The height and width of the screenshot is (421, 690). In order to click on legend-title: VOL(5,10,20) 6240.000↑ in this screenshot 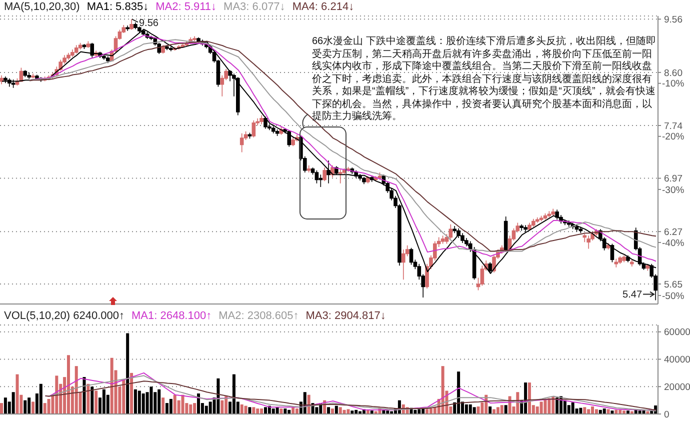, I will do `click(64, 316)`.